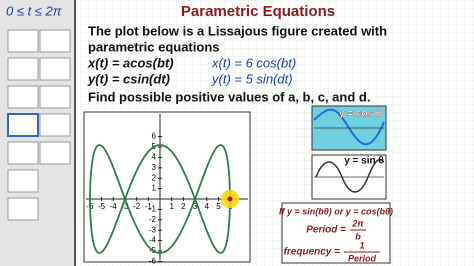  What do you see at coordinates (128, 78) in the screenshot?
I see `equation: y(t) = csin(dt)` at bounding box center [128, 78].